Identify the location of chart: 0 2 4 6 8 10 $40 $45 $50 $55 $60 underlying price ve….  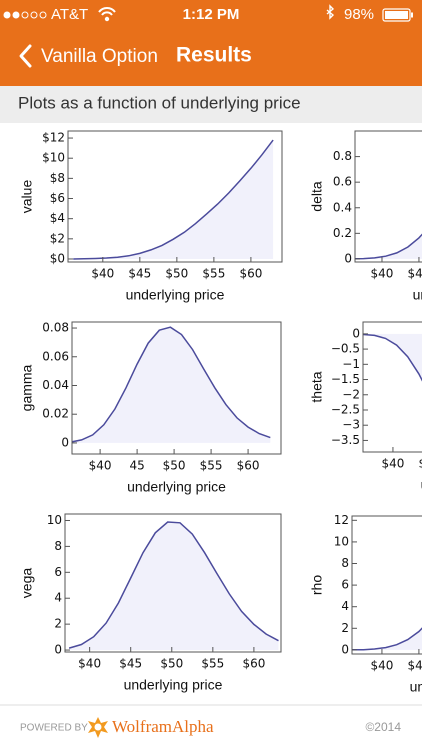
(150, 603).